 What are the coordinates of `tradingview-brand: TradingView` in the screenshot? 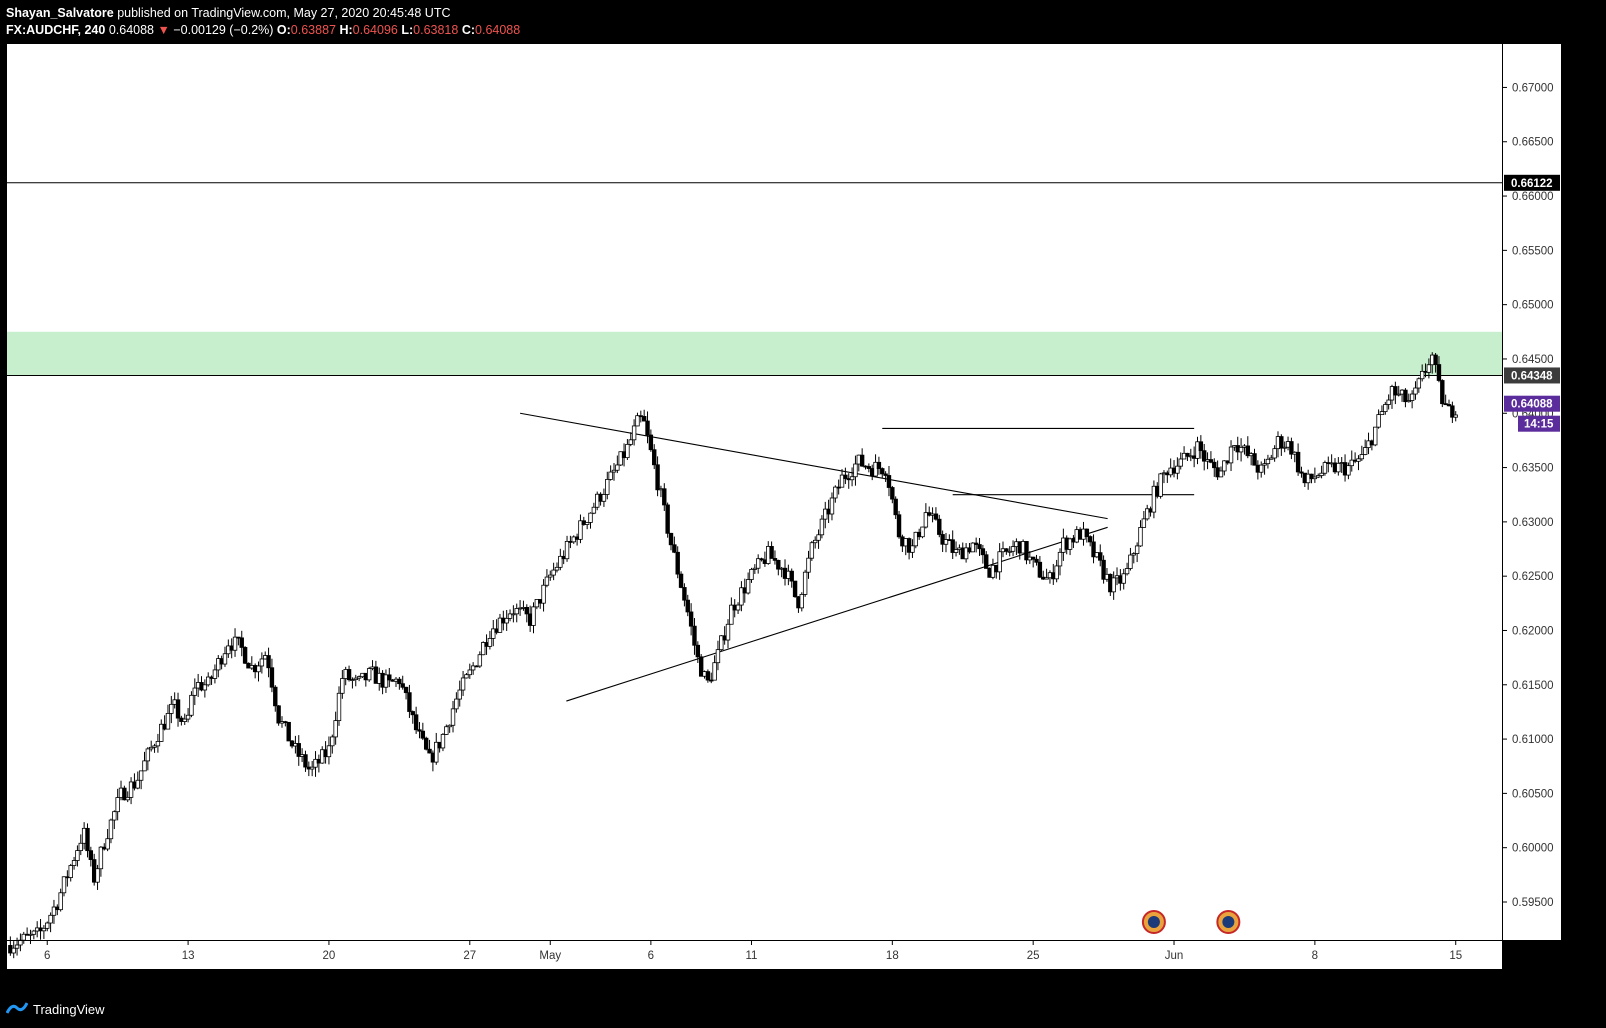 It's located at (69, 1009).